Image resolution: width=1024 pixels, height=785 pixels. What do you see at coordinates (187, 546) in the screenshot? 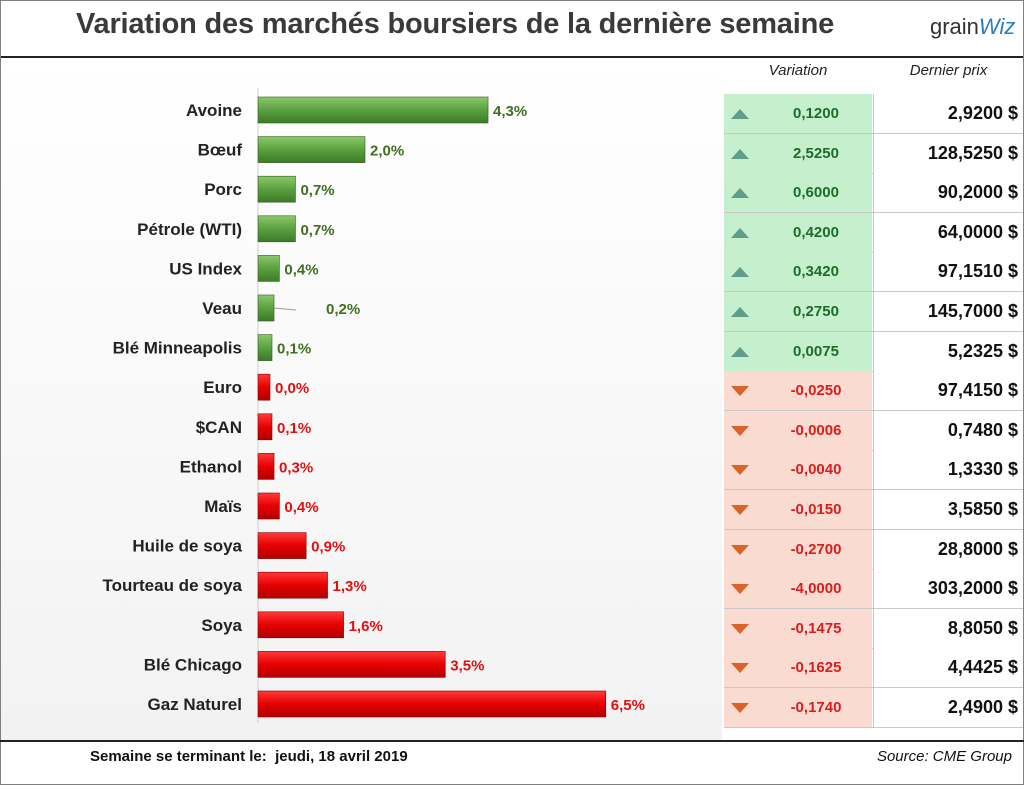
I see `category-label: Huile de soya` at bounding box center [187, 546].